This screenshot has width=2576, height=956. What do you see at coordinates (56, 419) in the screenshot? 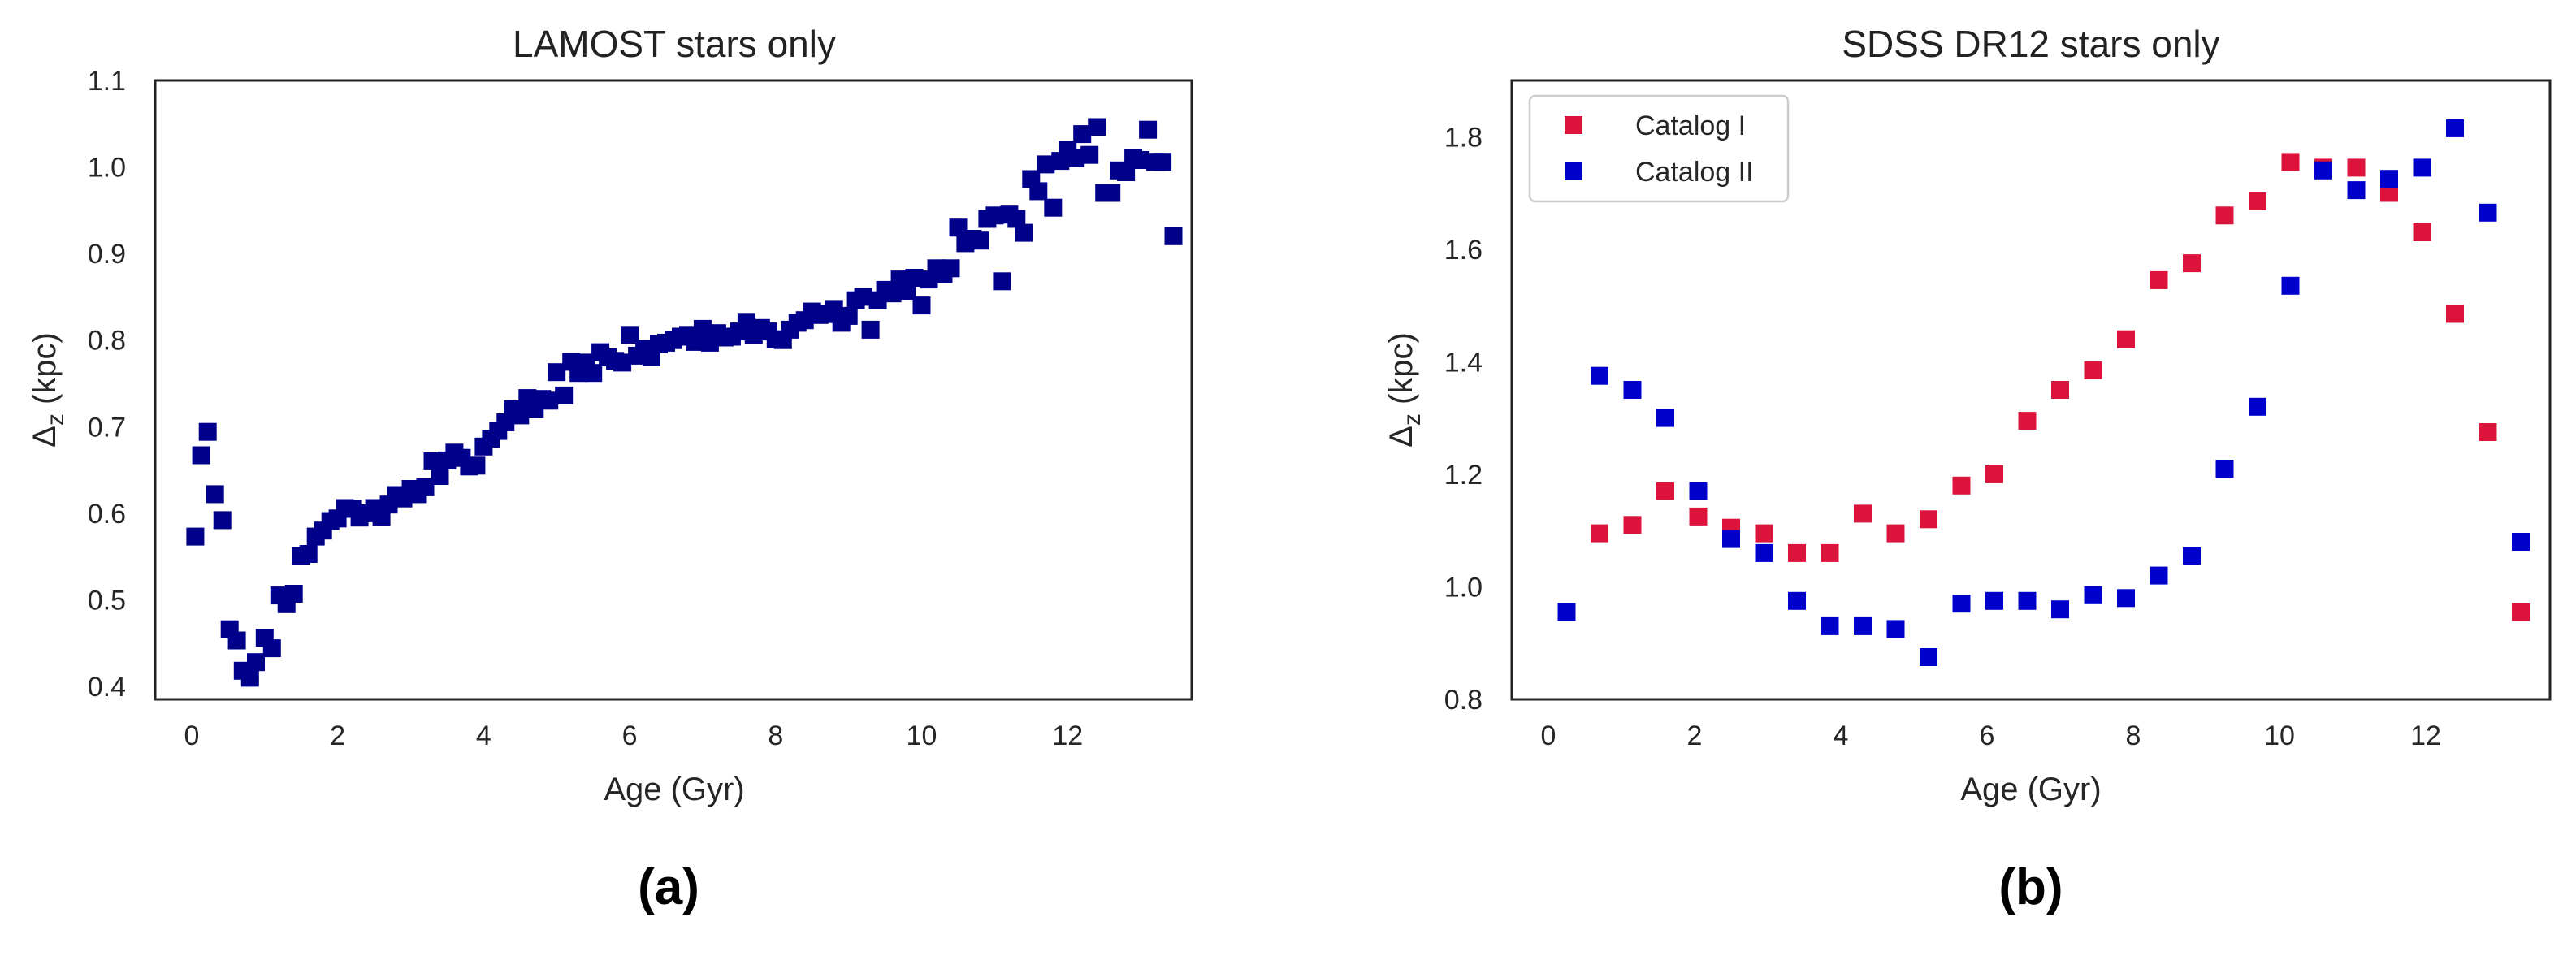
I see `panel-a-y-label-subscript: z` at bounding box center [56, 419].